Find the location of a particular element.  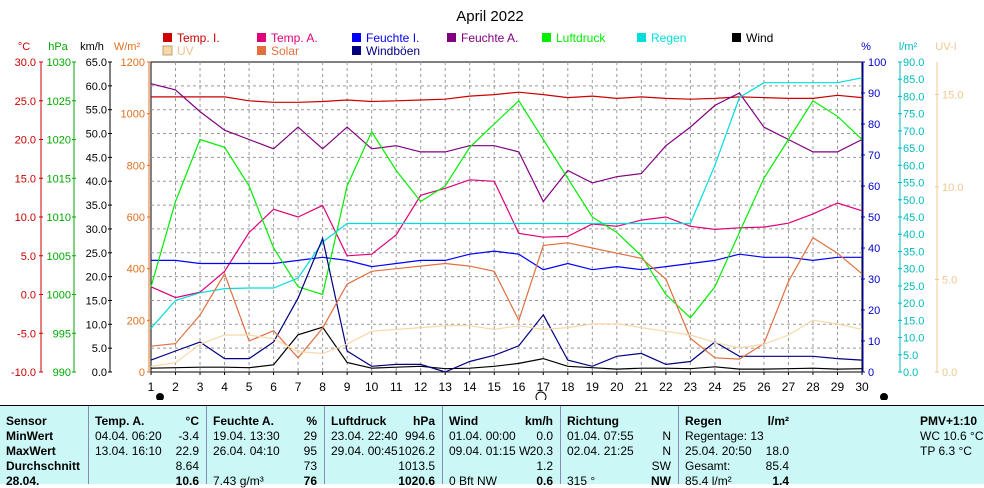

pressure-min-date: 23.04. 22:40 is located at coordinates (364, 436).